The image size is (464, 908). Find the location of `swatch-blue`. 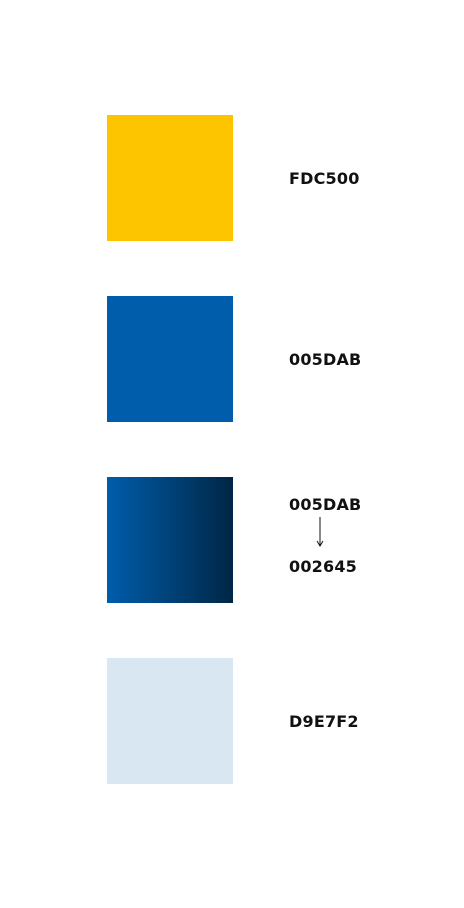

swatch-blue is located at coordinates (170, 359).